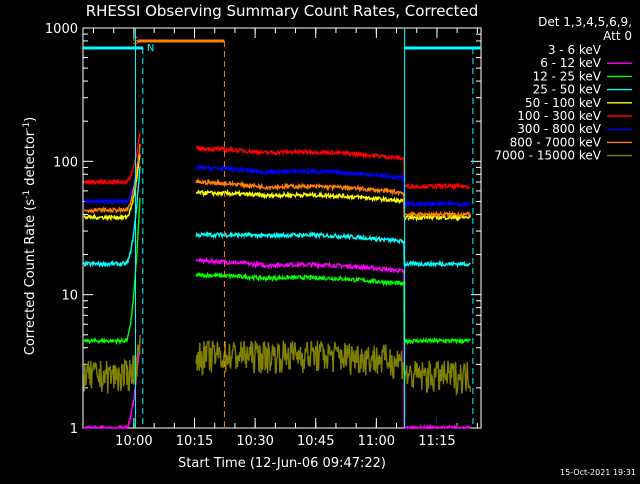  I want to click on legend-label-4: 25 - 50 keV, so click(567, 90).